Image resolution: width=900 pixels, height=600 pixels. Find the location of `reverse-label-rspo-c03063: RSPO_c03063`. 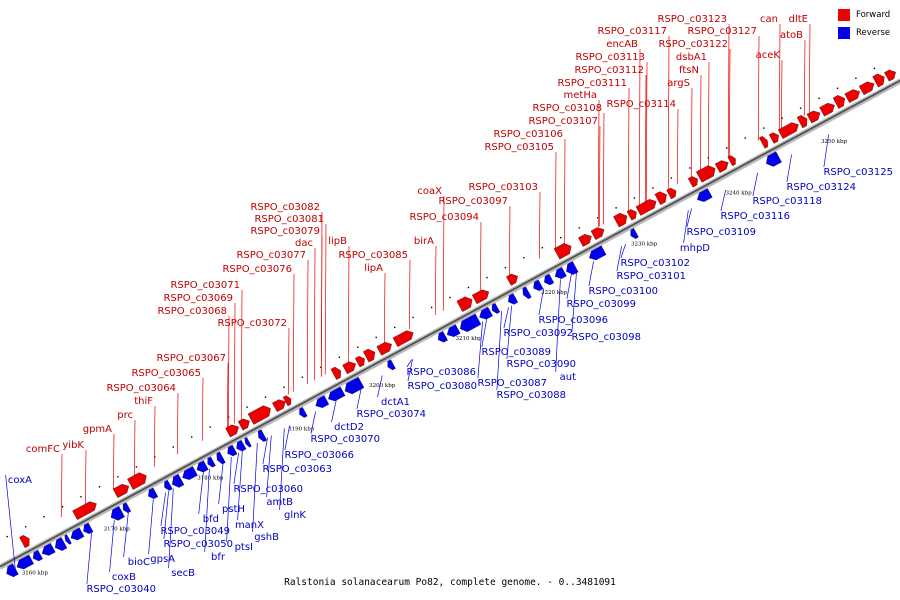

reverse-label-rspo-c03063: RSPO_c03063 is located at coordinates (297, 469).